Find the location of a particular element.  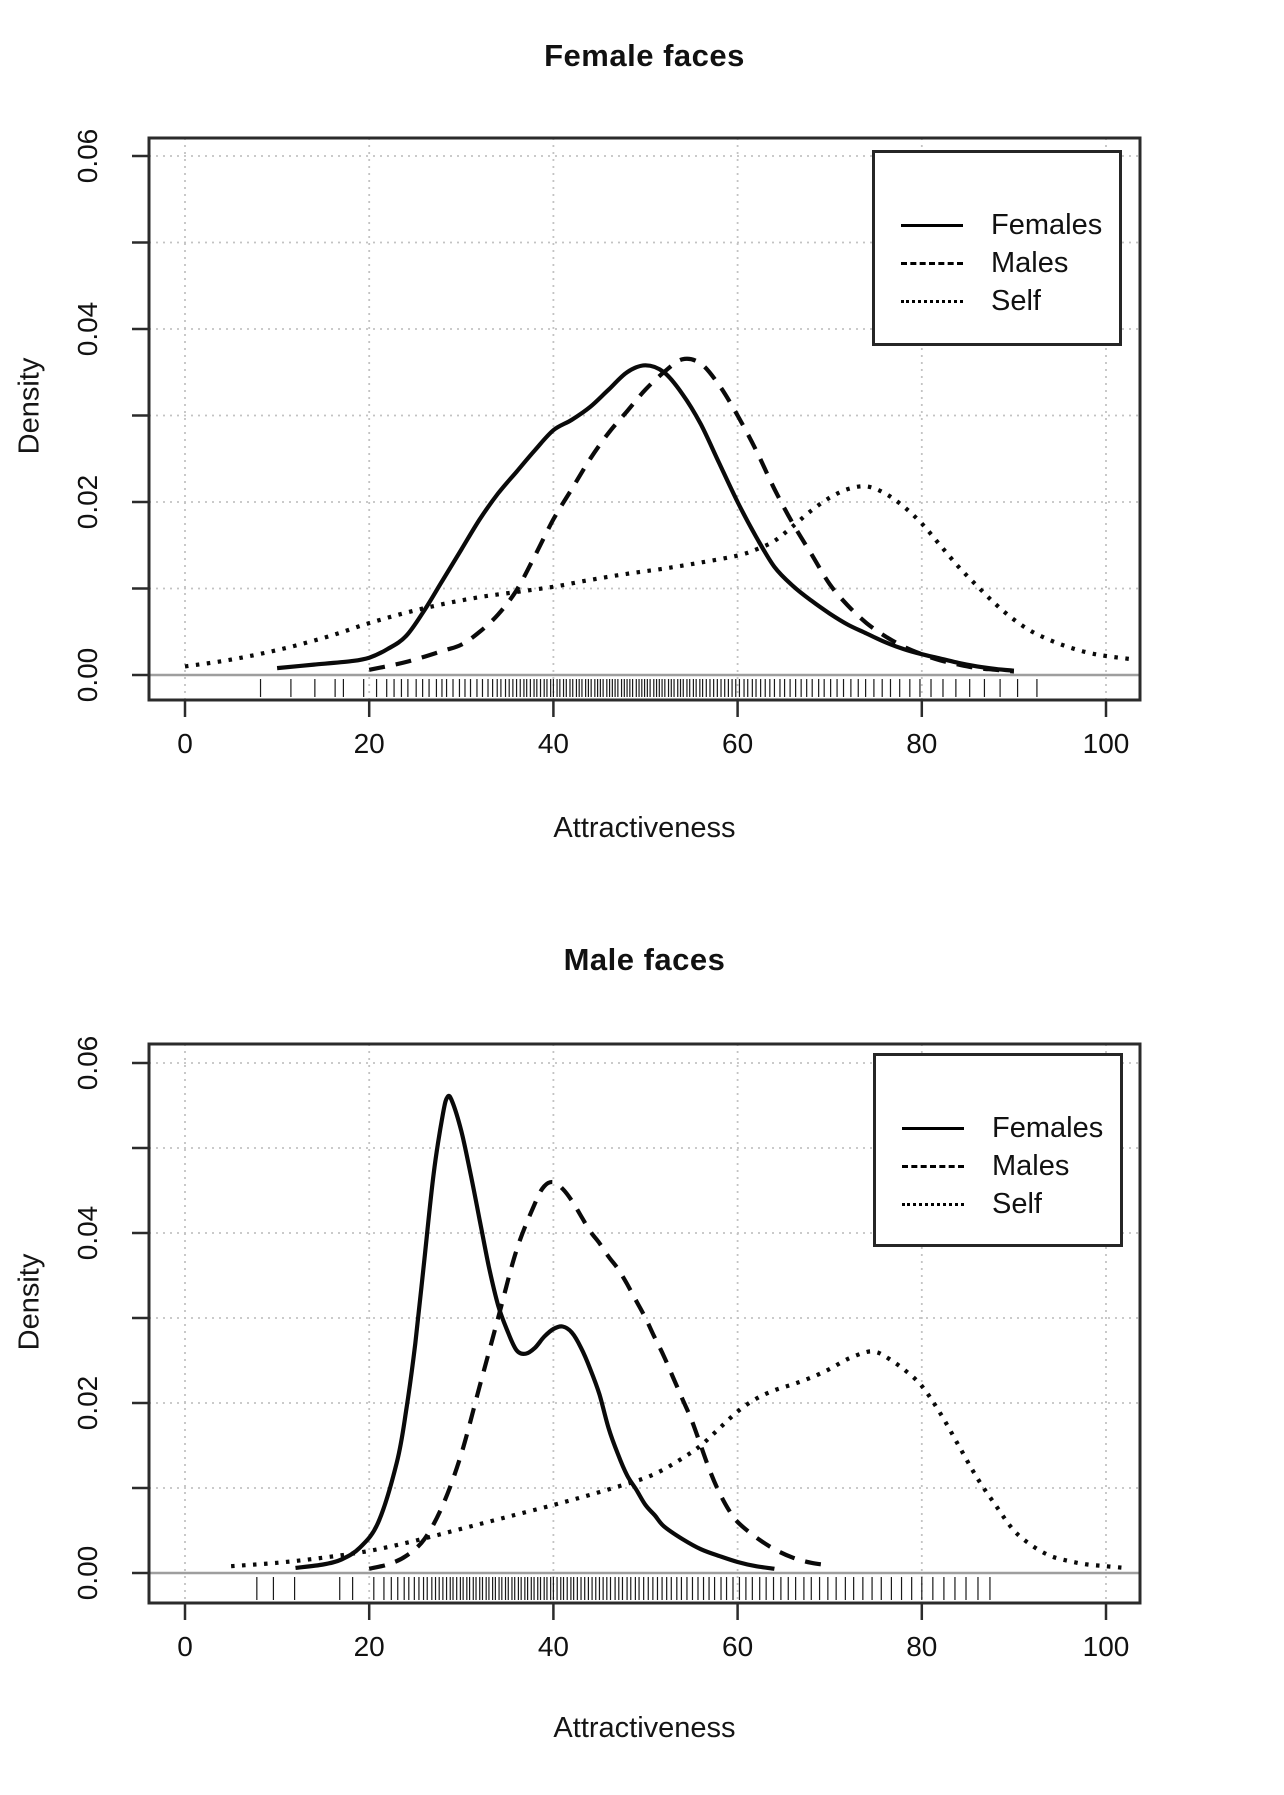

legend-box-top: Females Males Self is located at coordinates (997, 248).